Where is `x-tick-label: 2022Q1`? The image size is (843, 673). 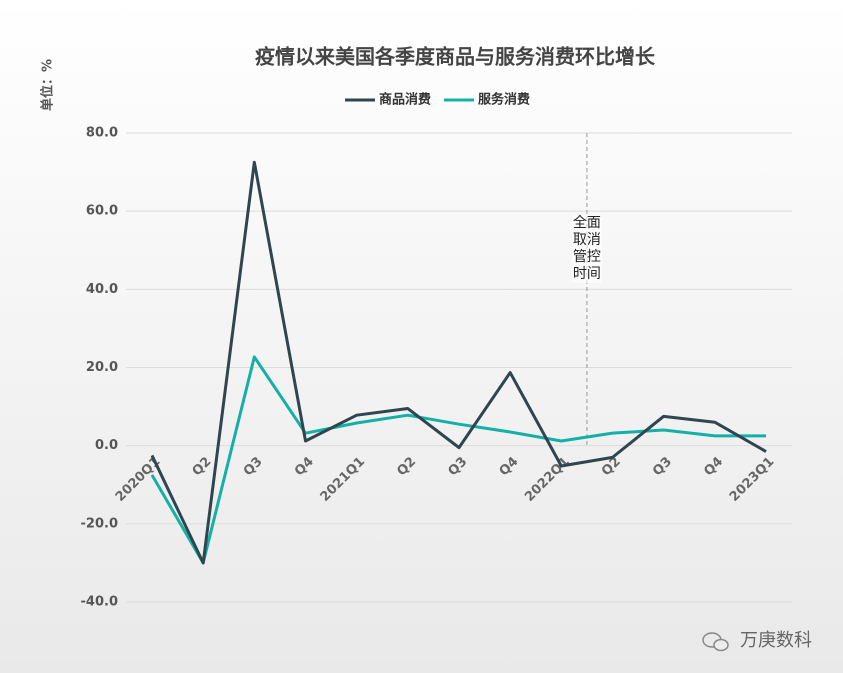 x-tick-label: 2022Q1 is located at coordinates (547, 479).